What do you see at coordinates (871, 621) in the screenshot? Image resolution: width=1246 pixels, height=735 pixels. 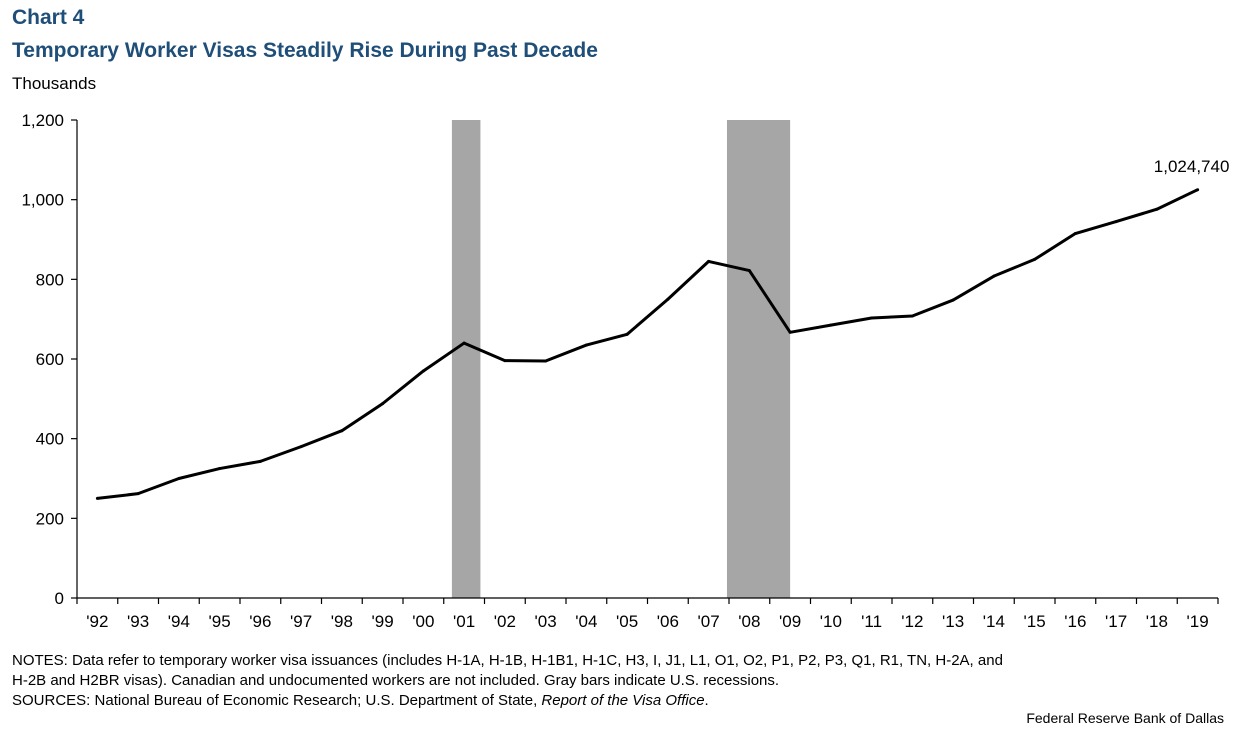 I see `x-tick-label: '11` at bounding box center [871, 621].